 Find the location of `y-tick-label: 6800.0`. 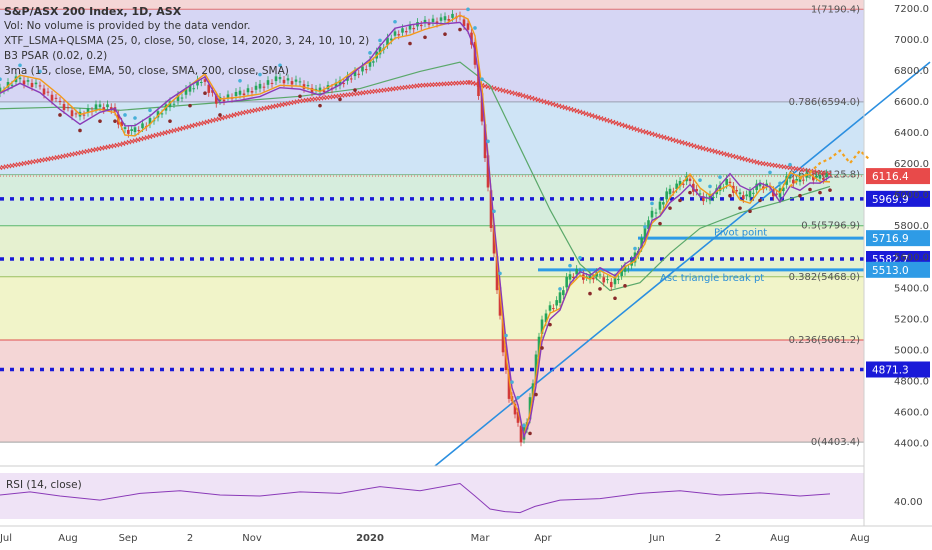

y-tick-label: 6800.0 is located at coordinates (911, 71).